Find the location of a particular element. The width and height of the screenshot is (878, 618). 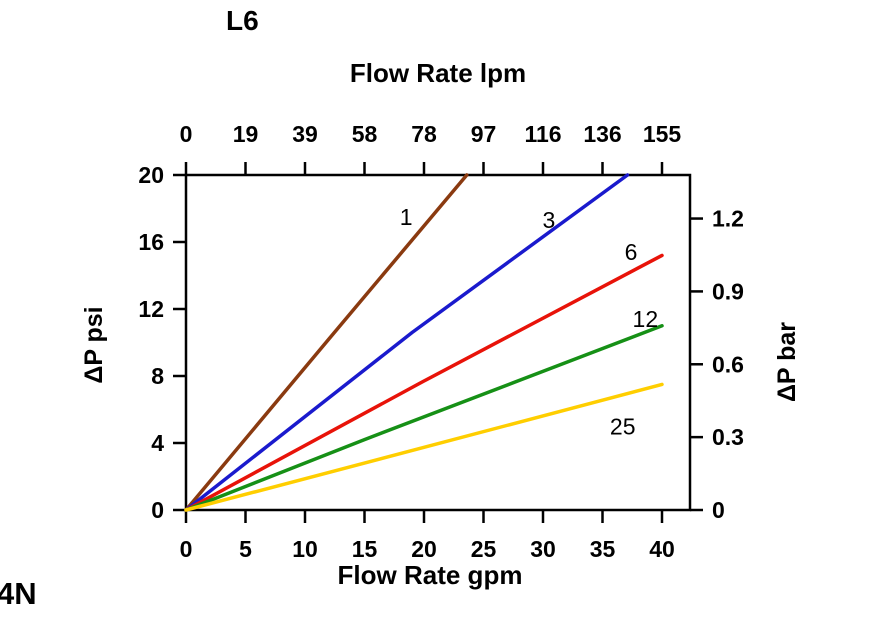

x-top-tick-label: 19 is located at coordinates (246, 134).